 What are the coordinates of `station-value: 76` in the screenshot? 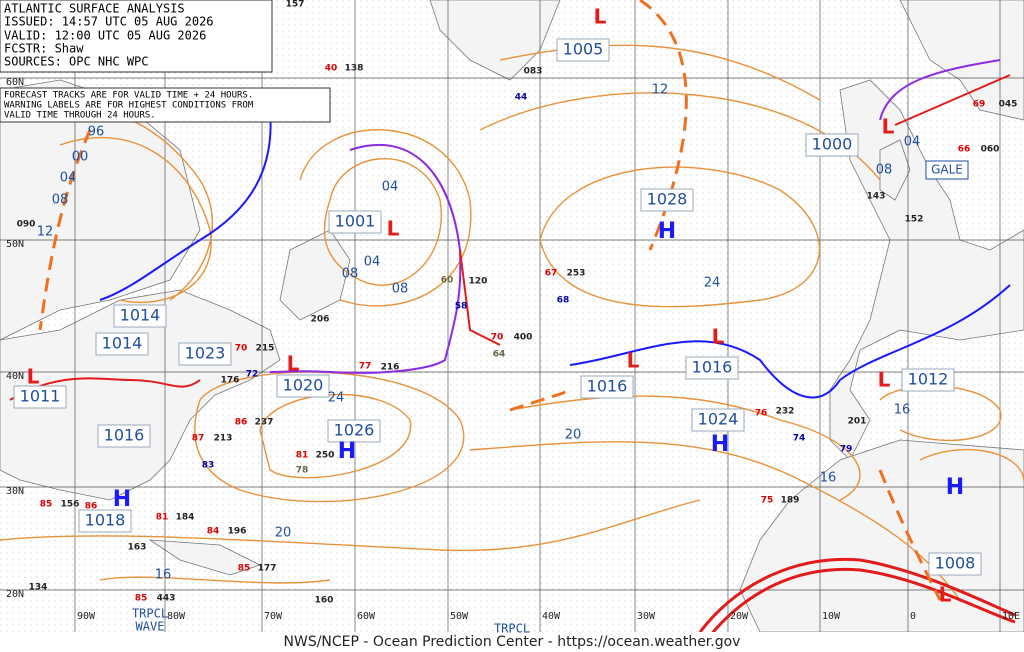 It's located at (761, 414).